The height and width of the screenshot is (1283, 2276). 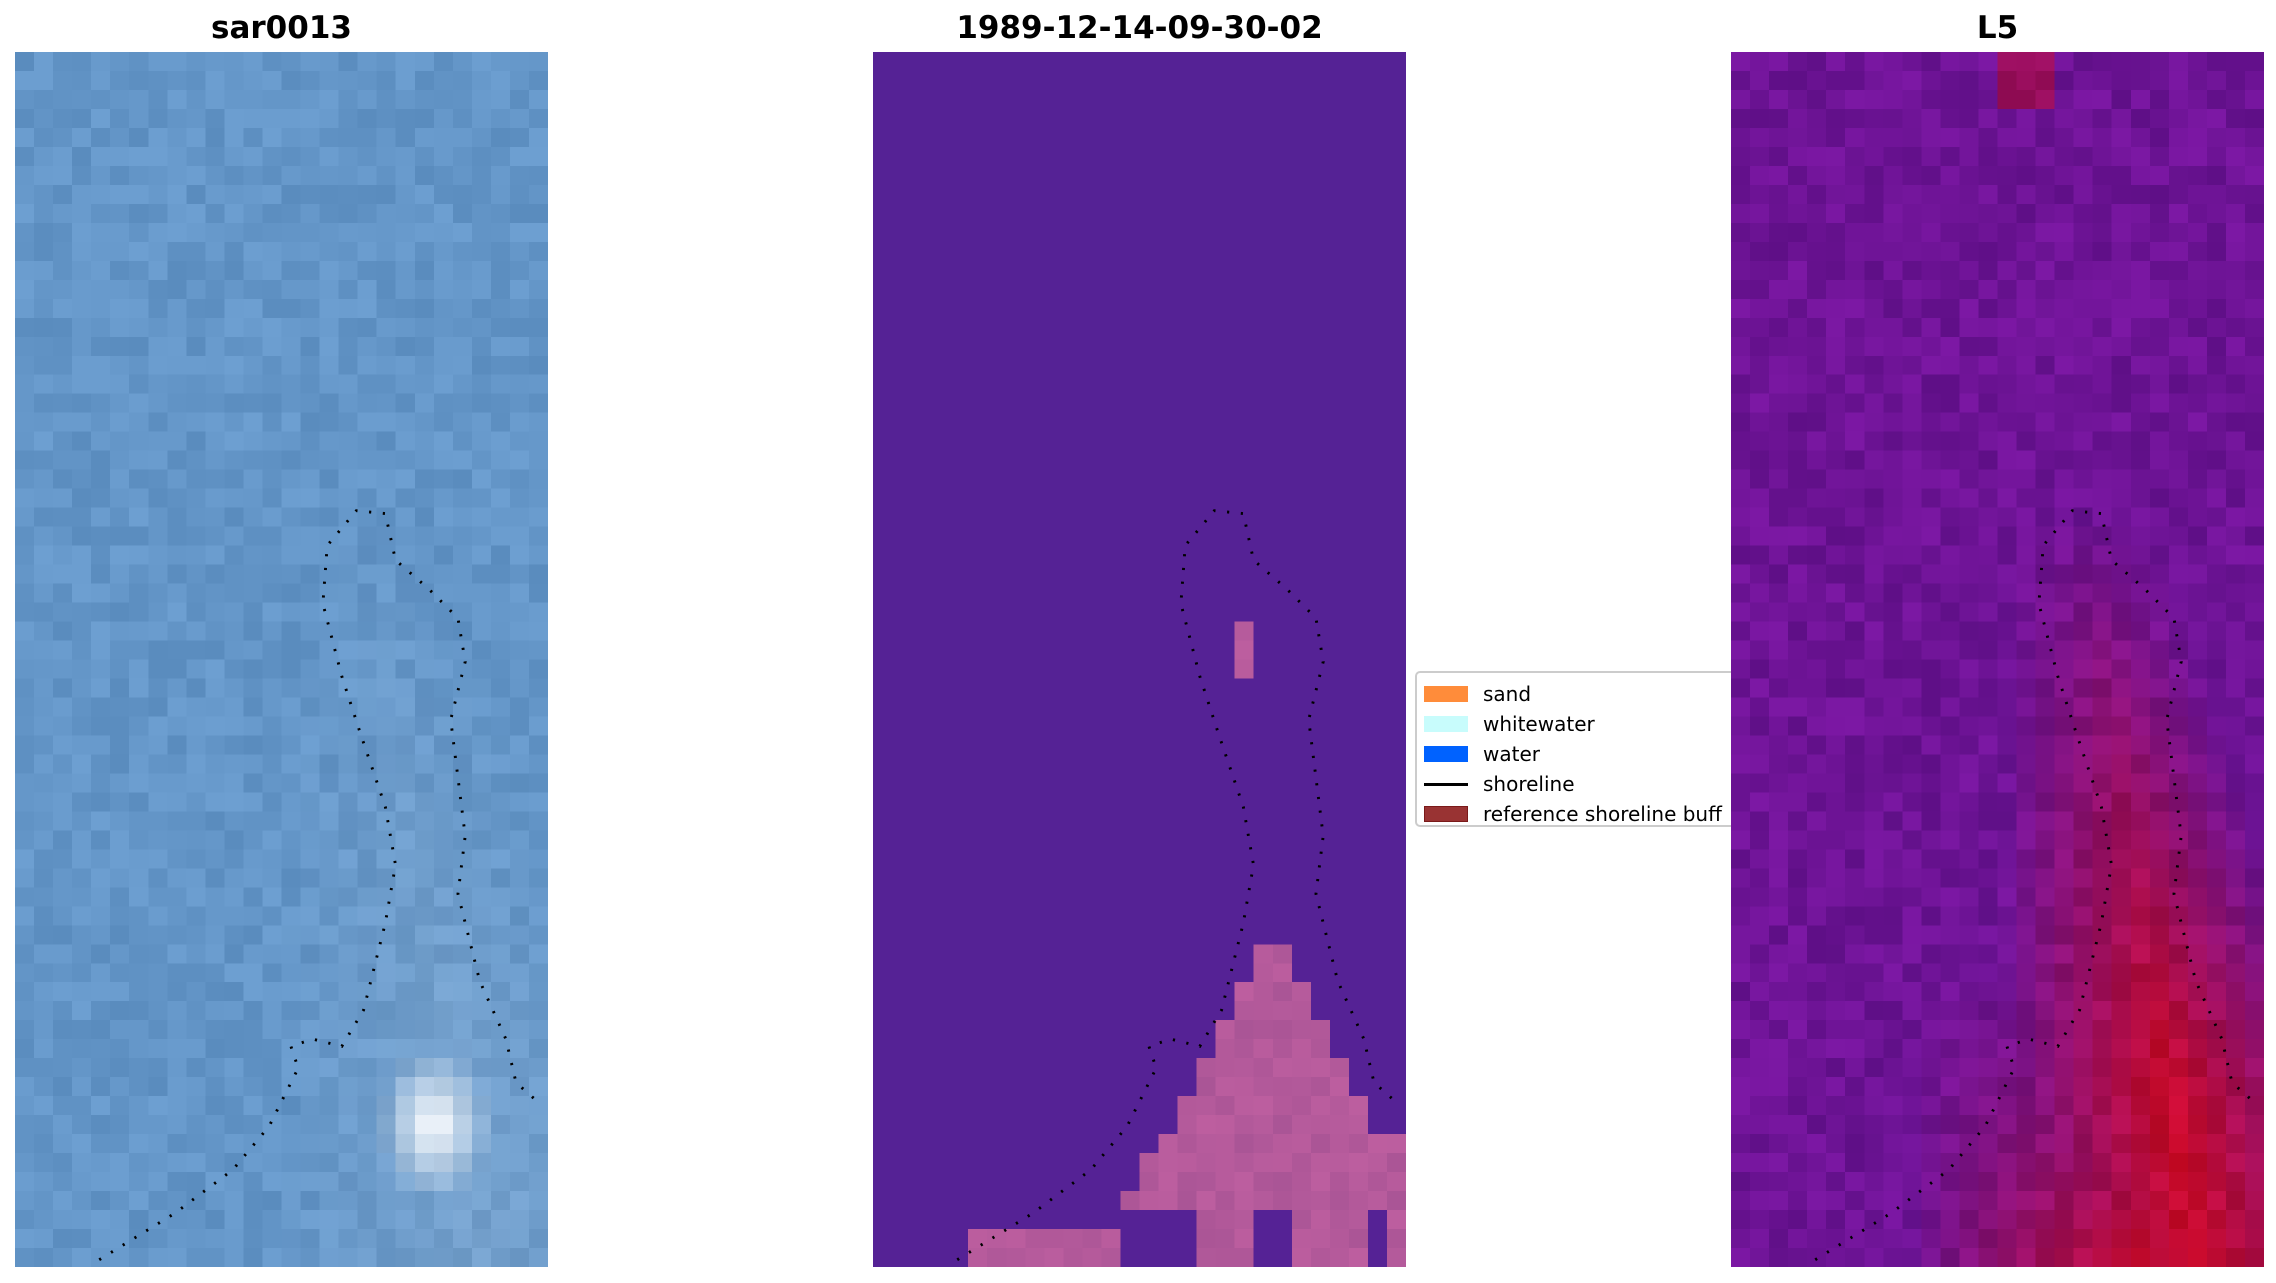 I want to click on legend-item-shoreline: shoreline, so click(x=1499, y=784).